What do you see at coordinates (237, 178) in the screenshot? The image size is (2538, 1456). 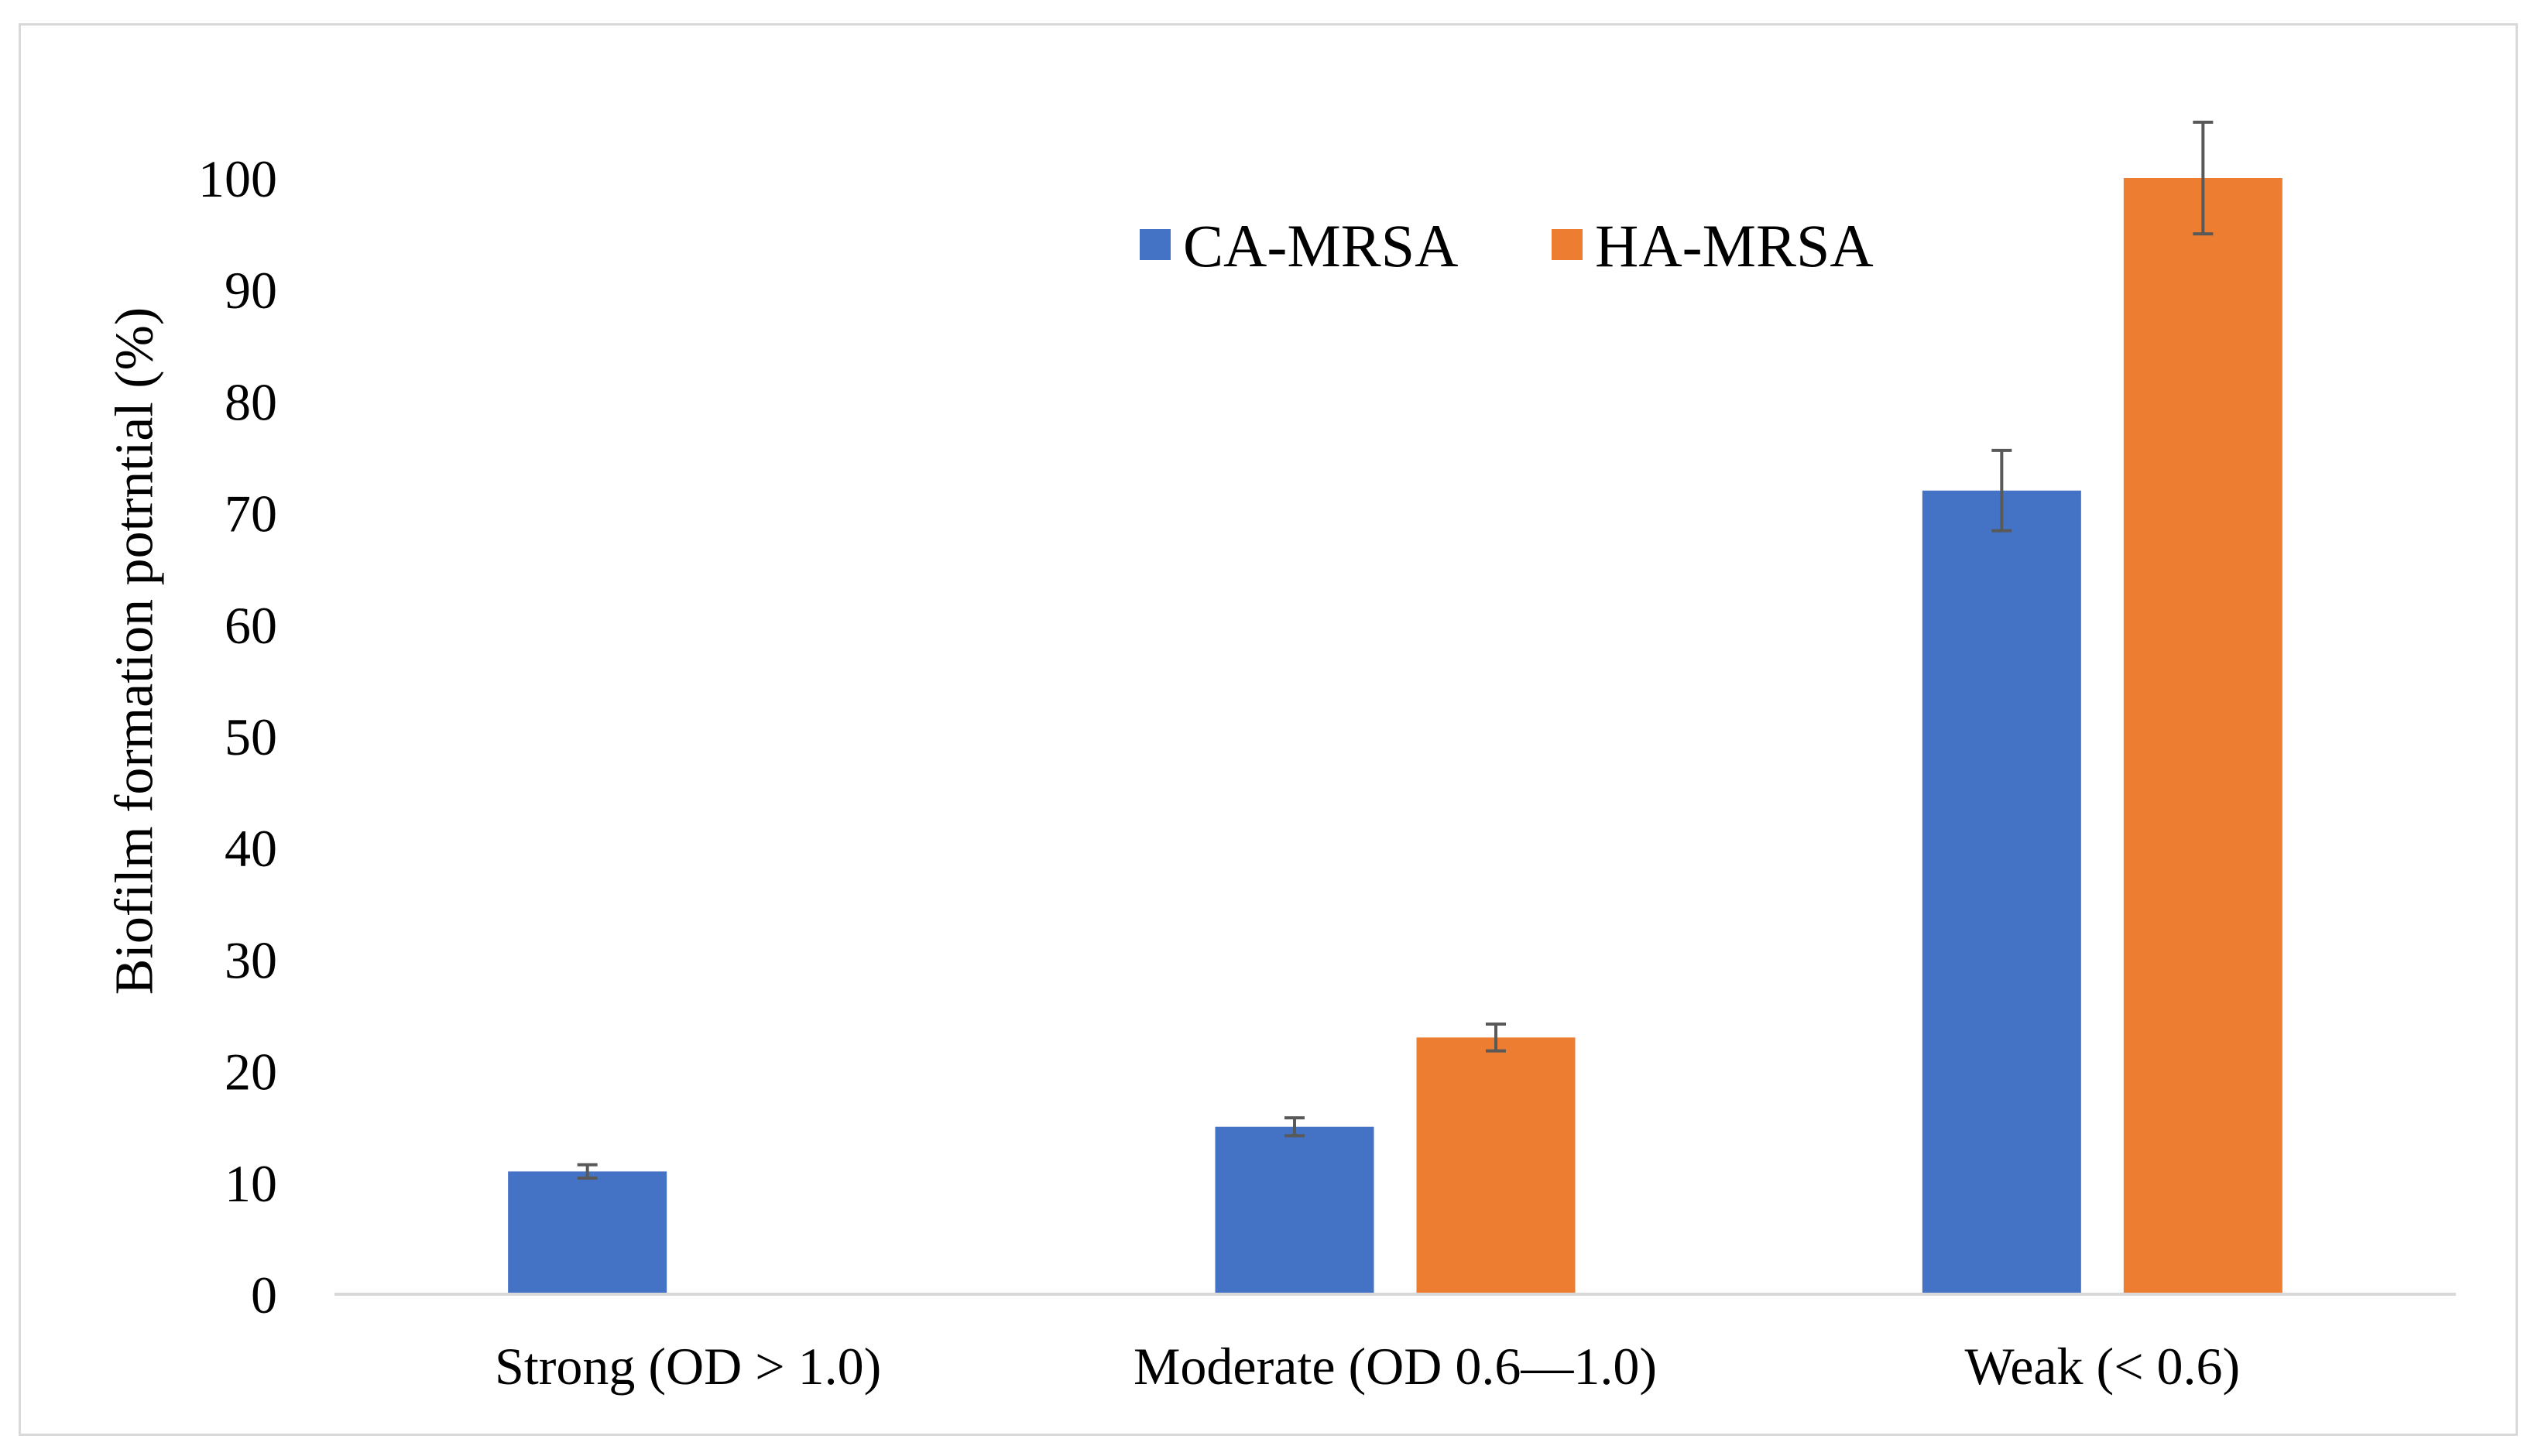 I see `y-tick-label: 100` at bounding box center [237, 178].